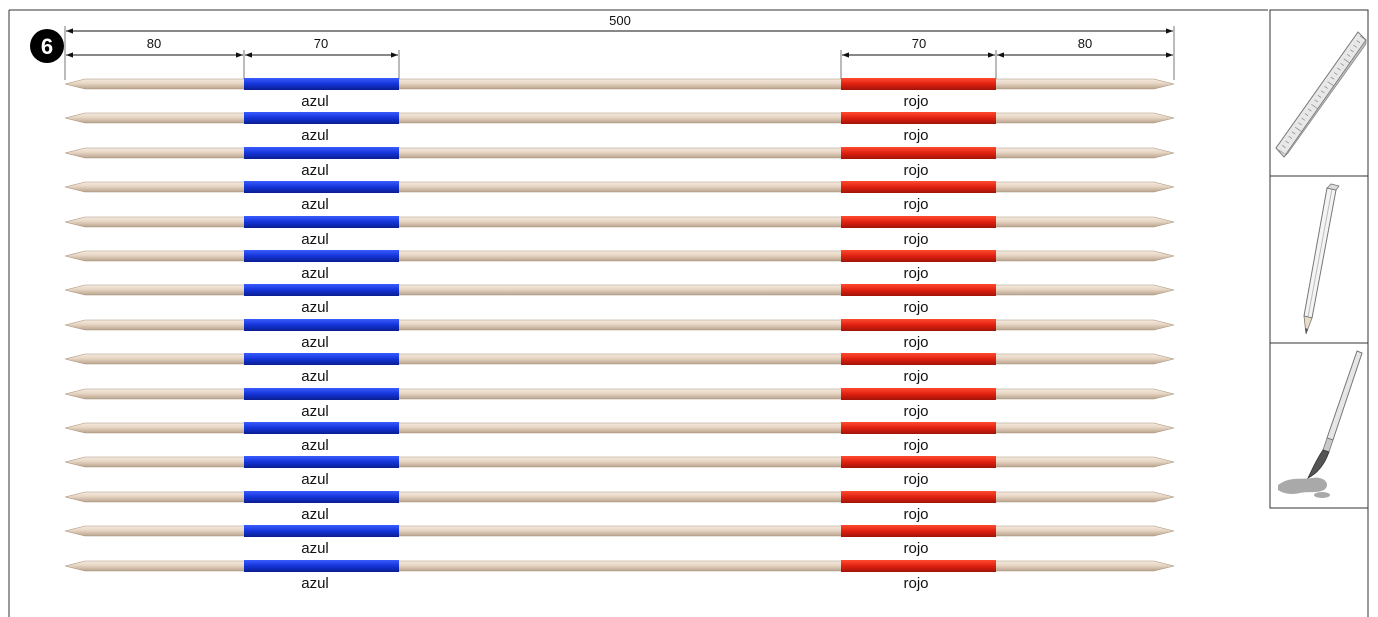 This screenshot has width=1378, height=617. I want to click on step-number: 6, so click(47, 46).